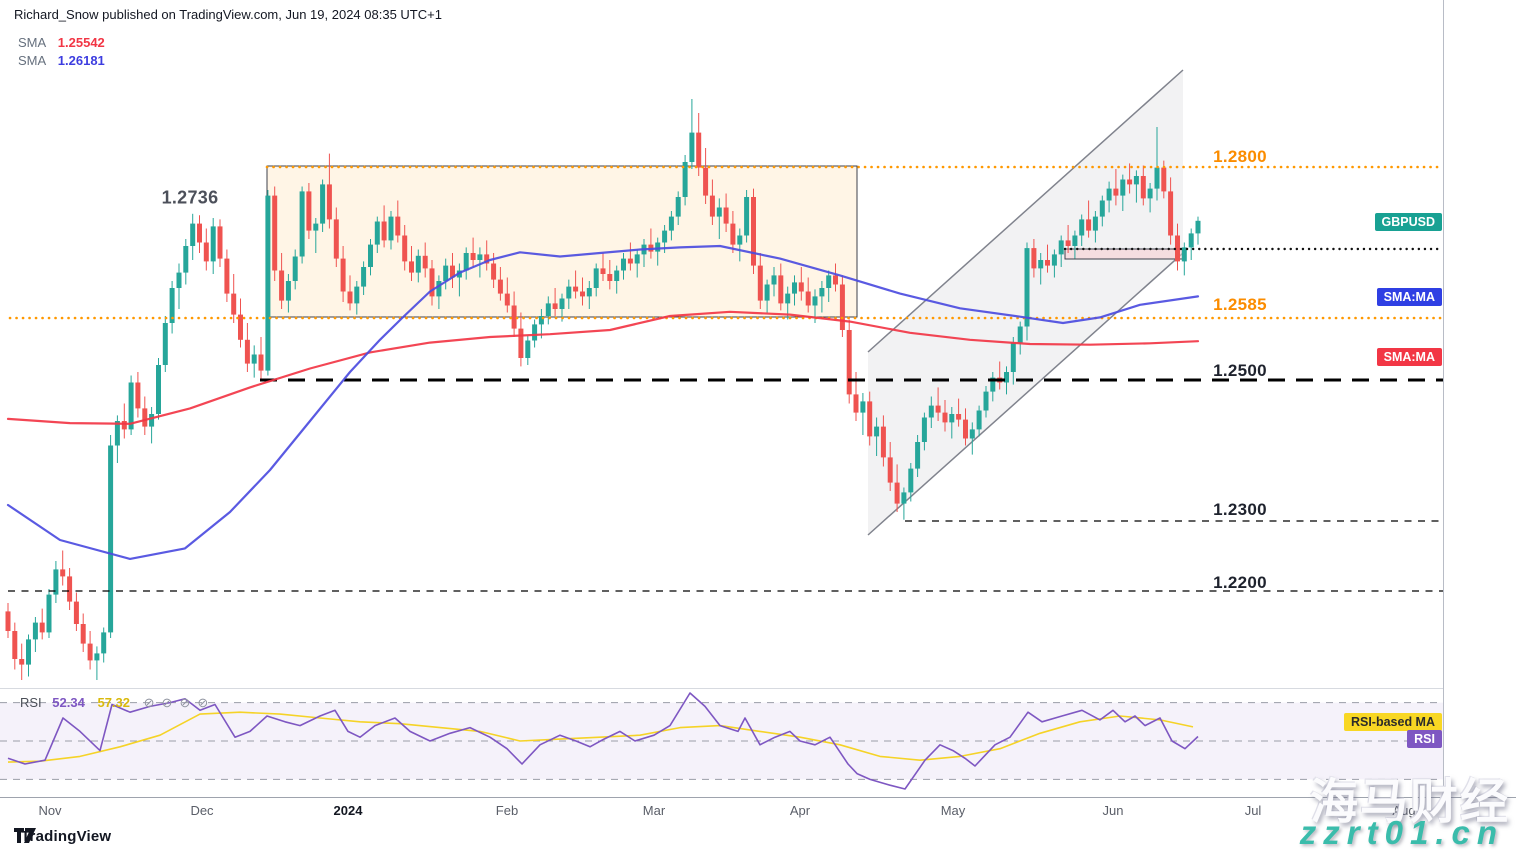 This screenshot has height=857, width=1516. I want to click on time-label-Apr: Apr, so click(800, 810).